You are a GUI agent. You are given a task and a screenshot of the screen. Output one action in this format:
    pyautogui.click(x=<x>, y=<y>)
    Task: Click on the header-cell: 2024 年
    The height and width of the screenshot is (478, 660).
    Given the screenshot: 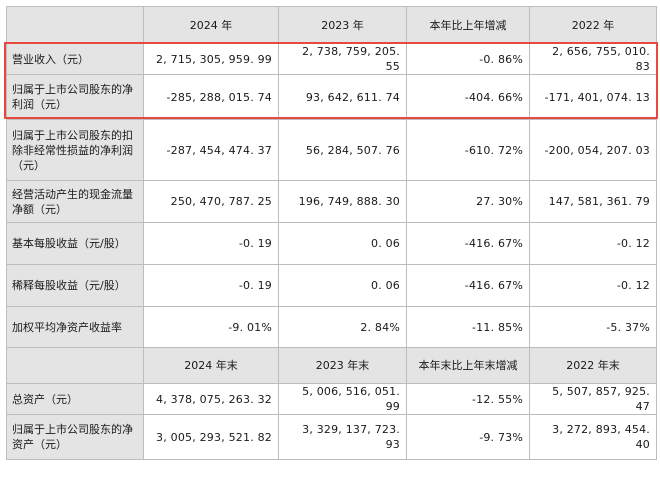 What is the action you would take?
    pyautogui.click(x=211, y=25)
    